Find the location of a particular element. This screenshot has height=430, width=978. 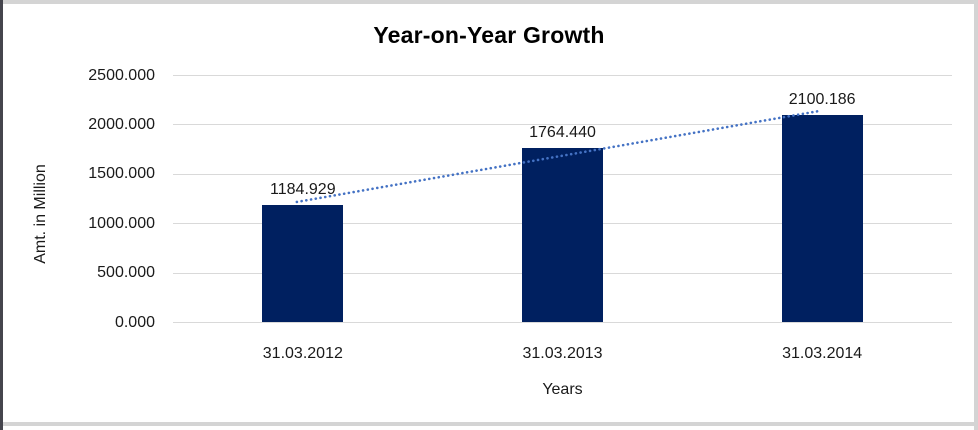

x-axis-tick-label: 31.03.2012 is located at coordinates (302, 353).